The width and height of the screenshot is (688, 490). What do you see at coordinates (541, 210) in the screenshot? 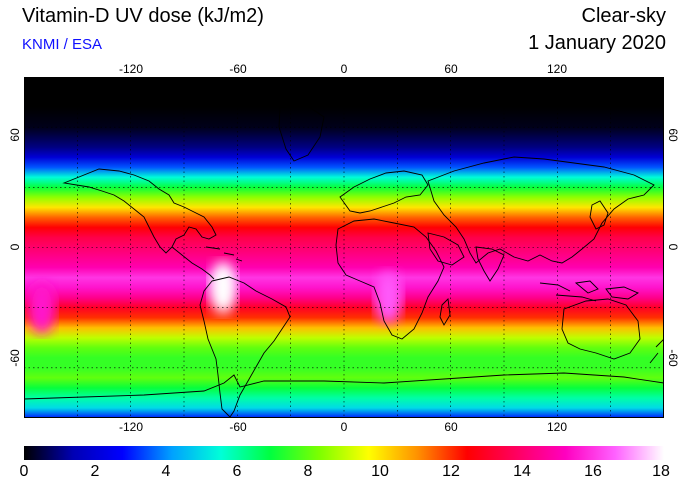
I see `coast-asia` at bounding box center [541, 210].